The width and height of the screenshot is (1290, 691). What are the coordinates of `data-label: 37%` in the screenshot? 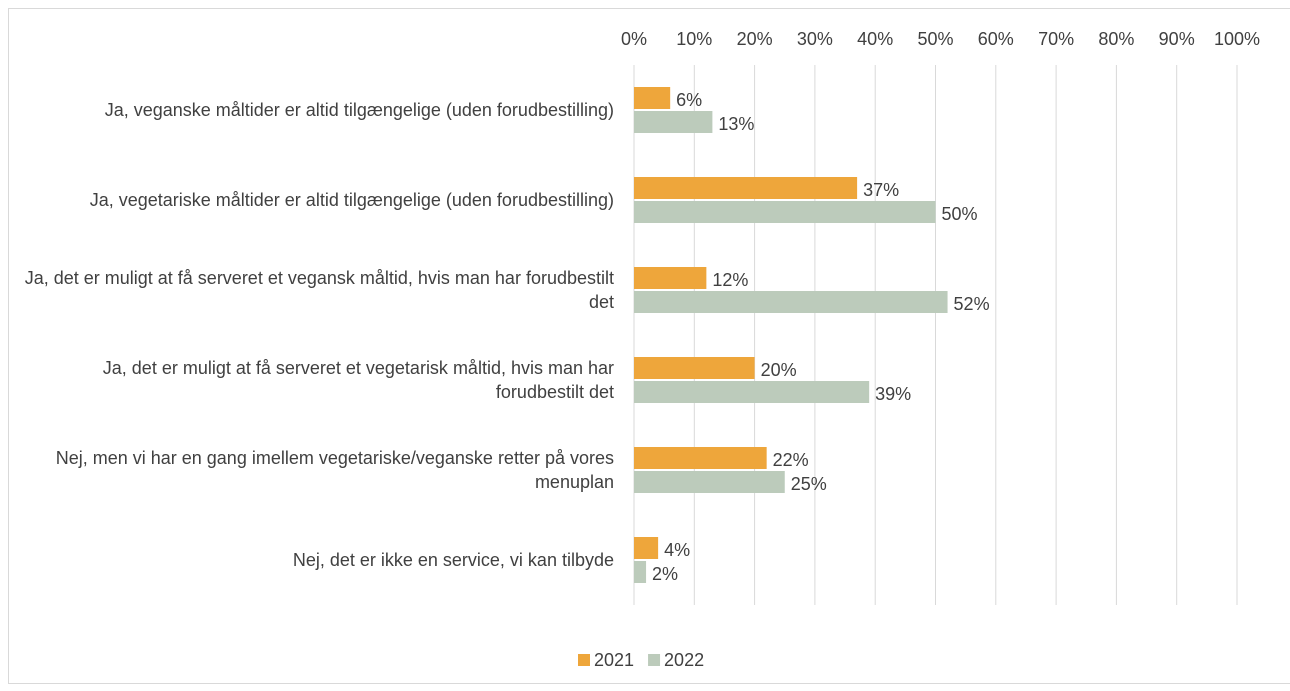 It's located at (881, 190).